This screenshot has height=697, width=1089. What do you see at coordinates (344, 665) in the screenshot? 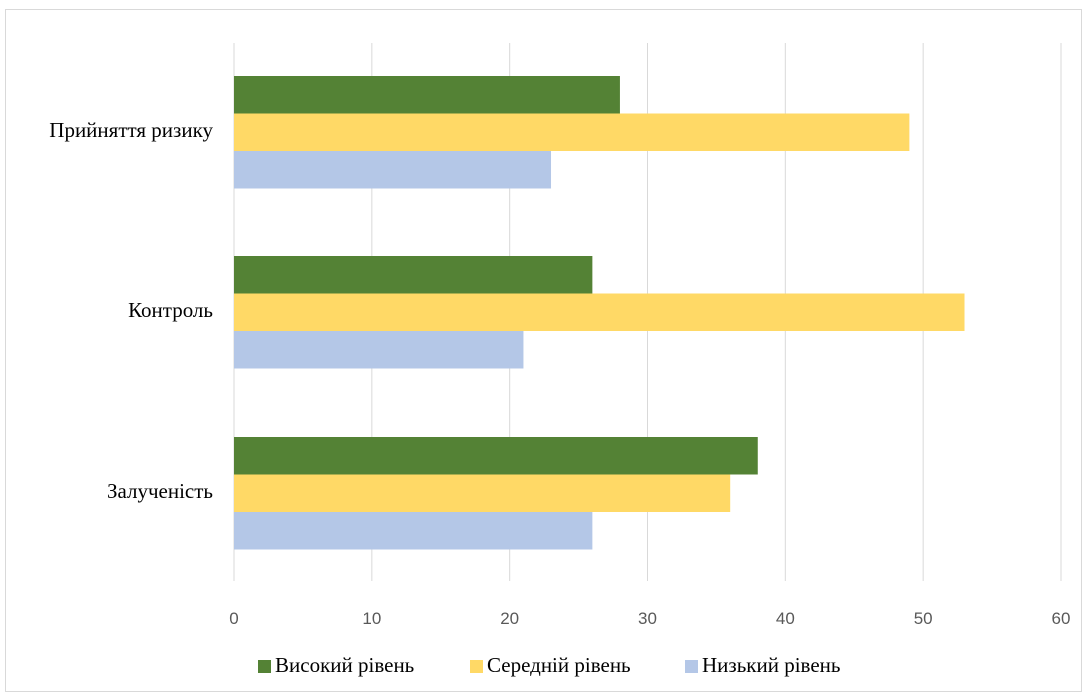
I see `legend-label: Високий рівень` at bounding box center [344, 665].